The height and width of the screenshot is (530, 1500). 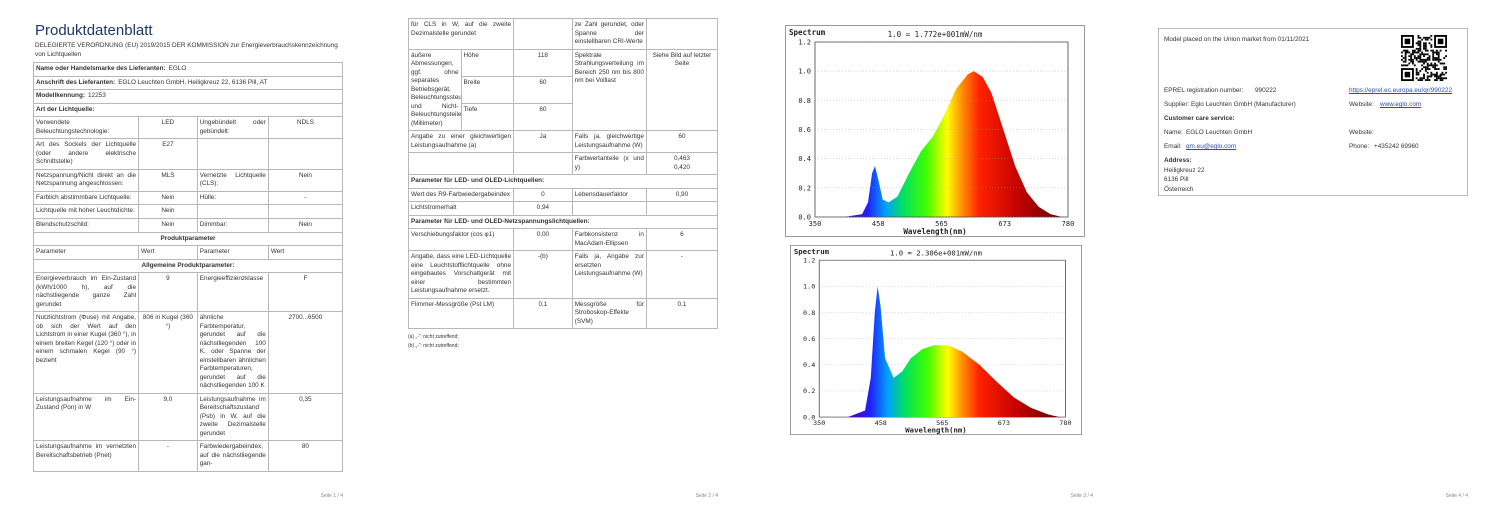 I want to click on cell: Energieeffizienzklasse, so click(x=232, y=292).